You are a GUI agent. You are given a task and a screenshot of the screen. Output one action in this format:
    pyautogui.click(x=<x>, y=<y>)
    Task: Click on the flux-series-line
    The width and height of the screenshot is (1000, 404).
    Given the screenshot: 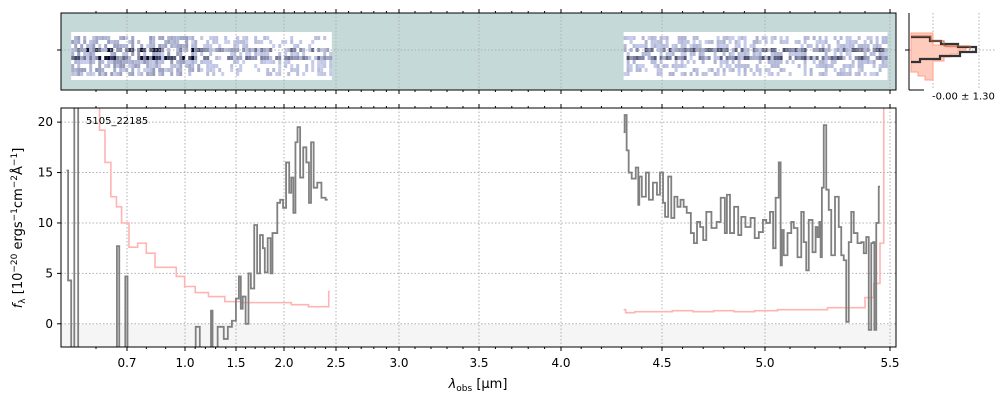 What is the action you would take?
    pyautogui.click(x=269, y=236)
    